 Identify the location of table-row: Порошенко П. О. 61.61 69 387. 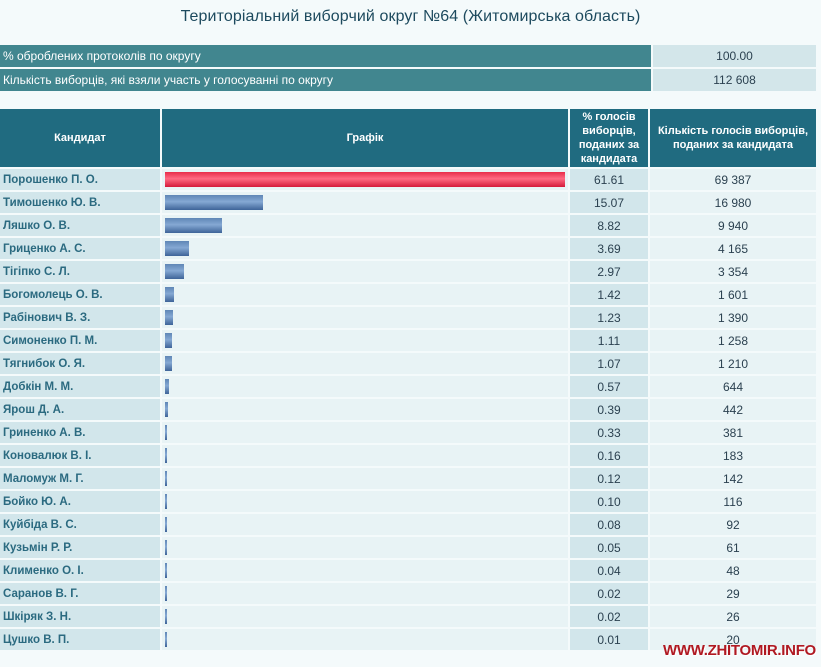
(408, 180).